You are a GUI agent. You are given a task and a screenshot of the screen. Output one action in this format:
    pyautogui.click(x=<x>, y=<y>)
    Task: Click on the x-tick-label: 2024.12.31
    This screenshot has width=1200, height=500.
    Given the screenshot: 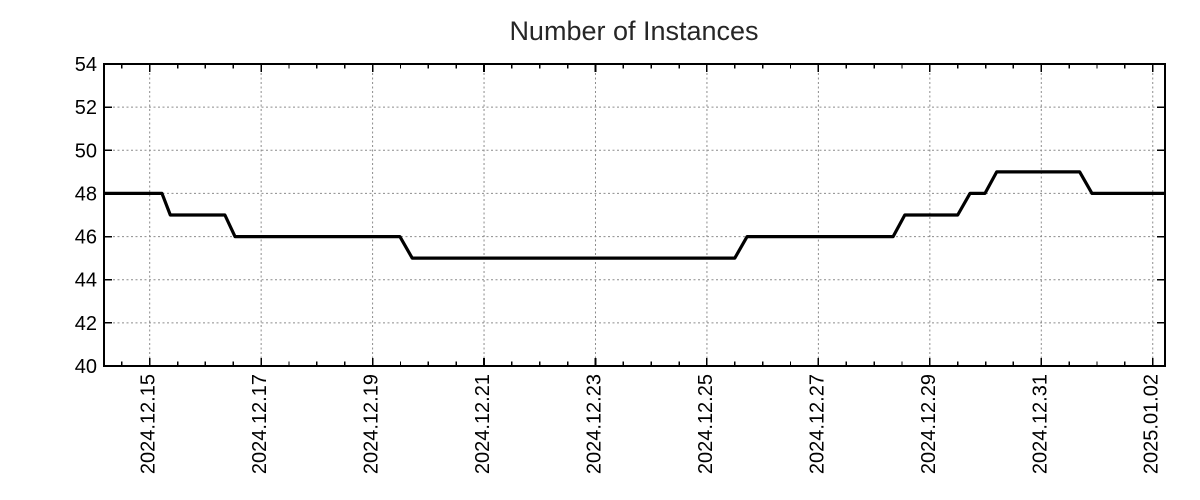 What is the action you would take?
    pyautogui.click(x=1040, y=424)
    